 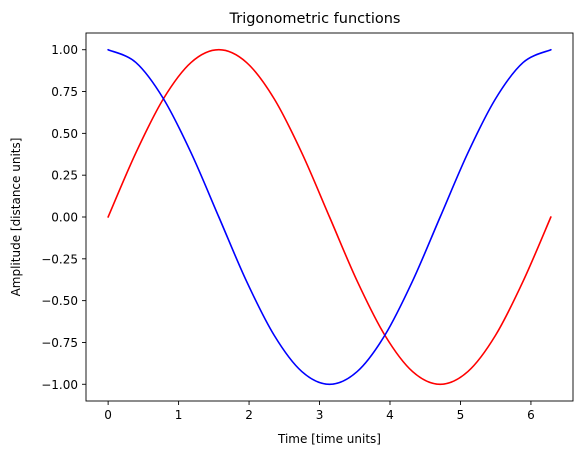 I want to click on y-tick-label: −0.75, so click(x=59, y=343).